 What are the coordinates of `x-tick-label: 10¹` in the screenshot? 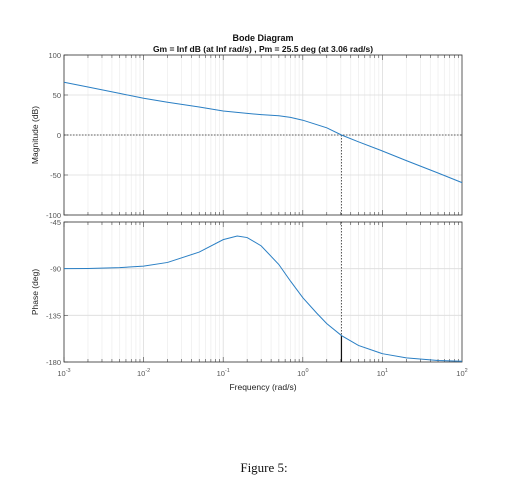 It's located at (382, 373).